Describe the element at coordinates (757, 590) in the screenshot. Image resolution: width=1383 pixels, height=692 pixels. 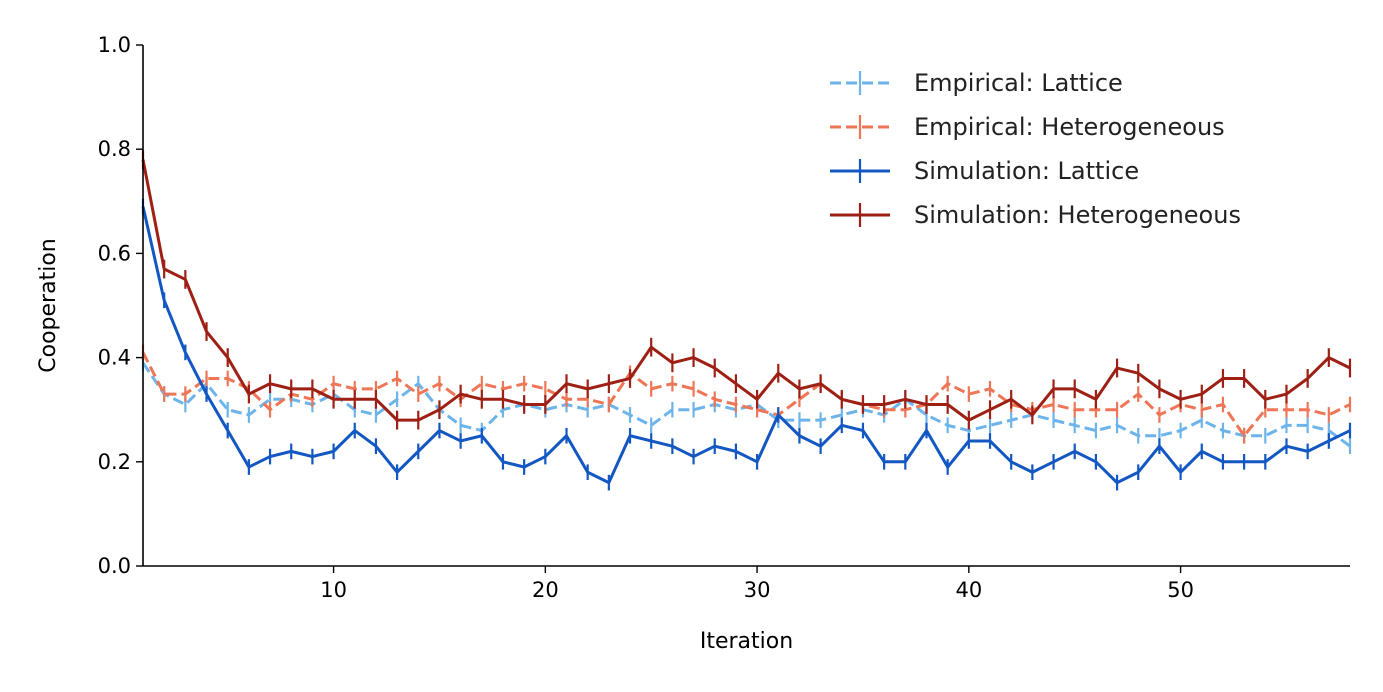
I see `x-tick-label: 30` at that location.